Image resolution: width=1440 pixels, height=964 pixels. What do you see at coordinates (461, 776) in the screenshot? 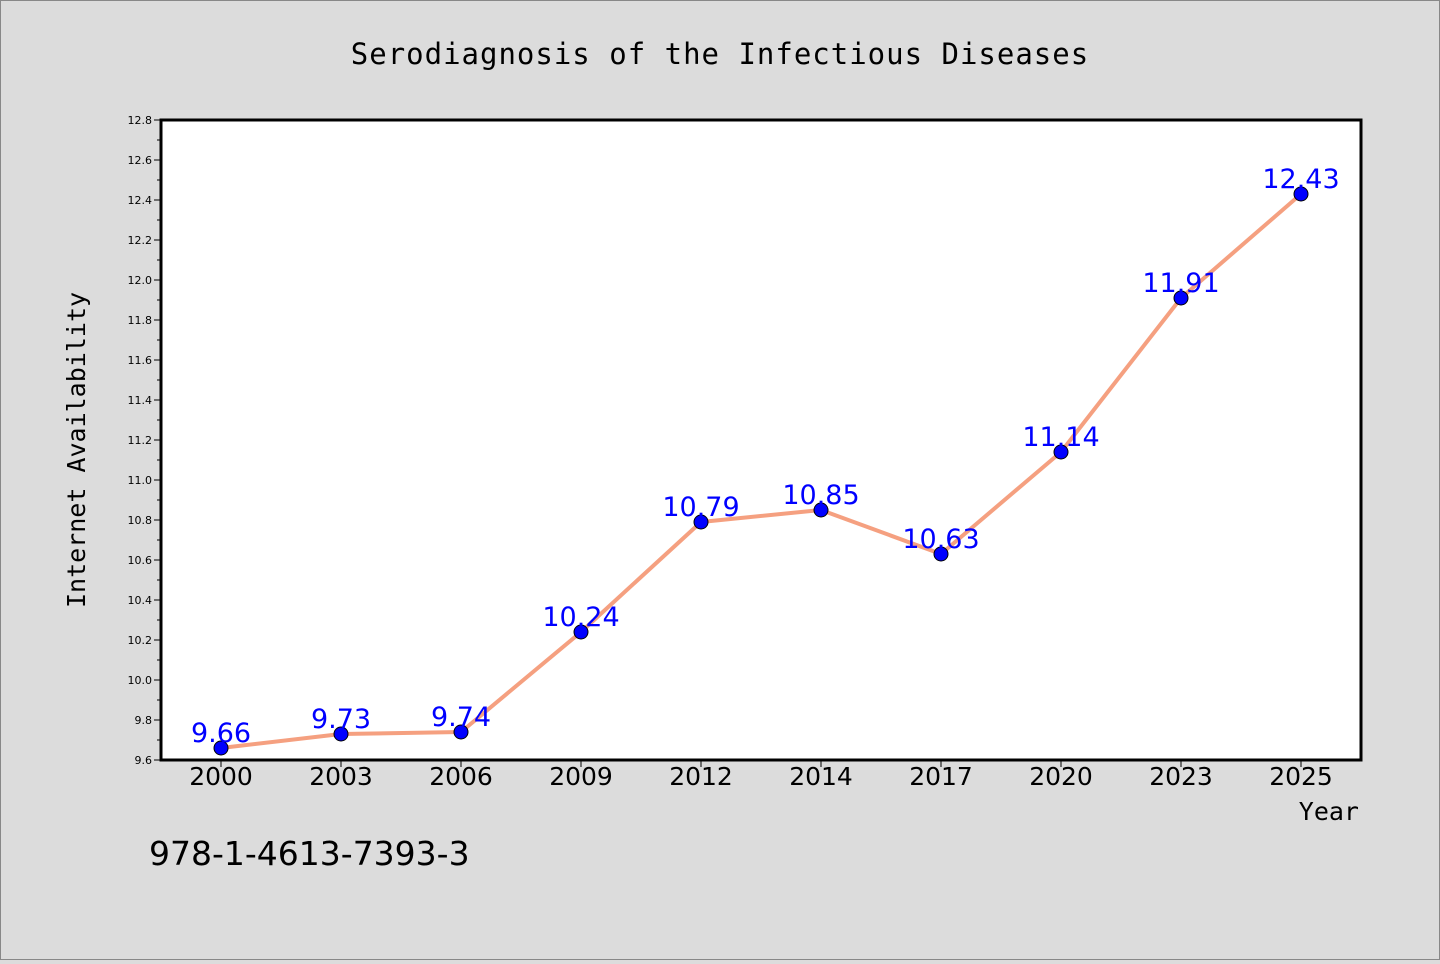
I see `x-tick-label: 2006` at bounding box center [461, 776].